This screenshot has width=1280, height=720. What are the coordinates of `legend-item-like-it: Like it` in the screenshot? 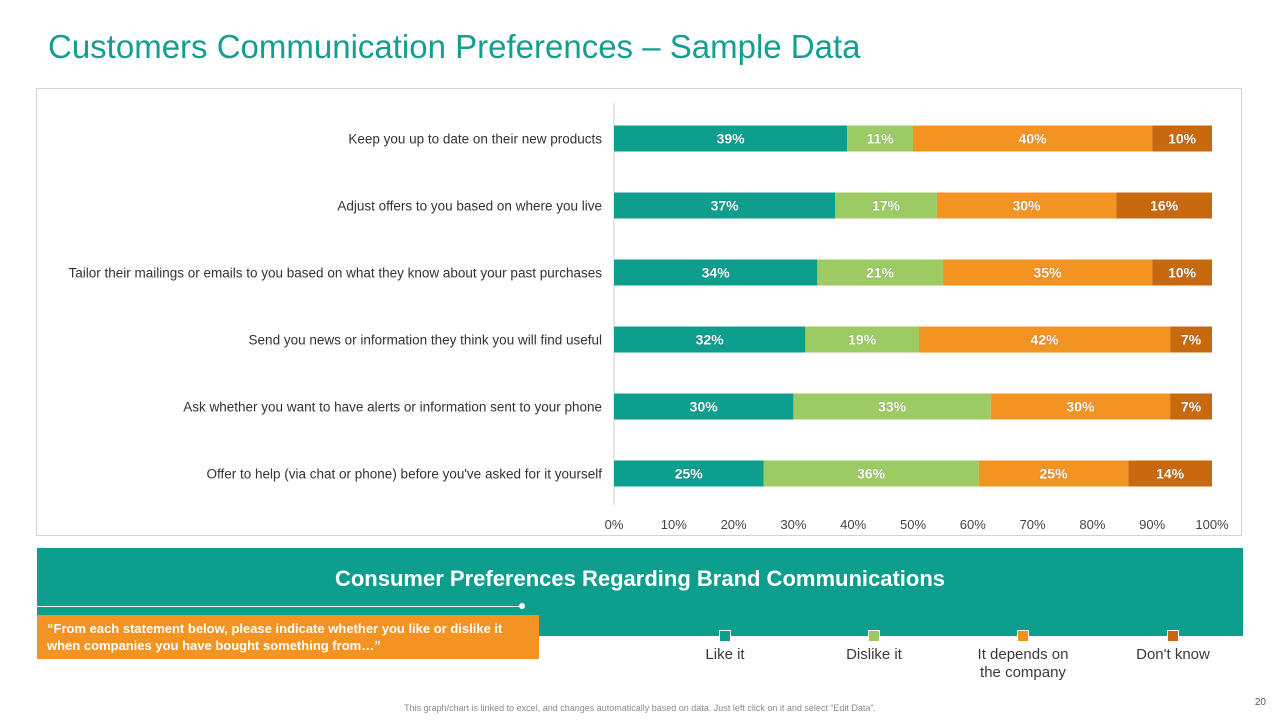 It's located at (725, 647).